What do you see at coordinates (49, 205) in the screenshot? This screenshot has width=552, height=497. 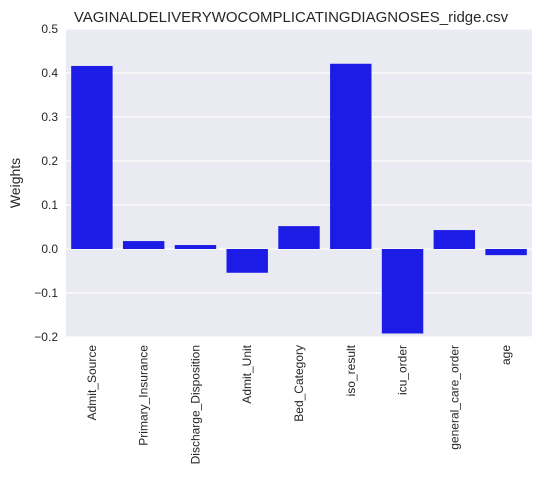 I see `y-tick-label: 0.1` at bounding box center [49, 205].